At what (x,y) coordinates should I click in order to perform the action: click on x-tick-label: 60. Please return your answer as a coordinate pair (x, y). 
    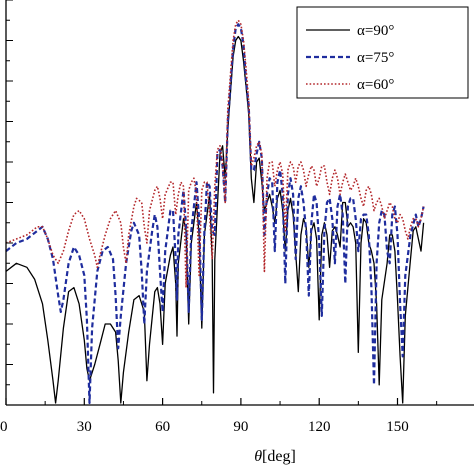
    Looking at the image, I should click on (162, 427).